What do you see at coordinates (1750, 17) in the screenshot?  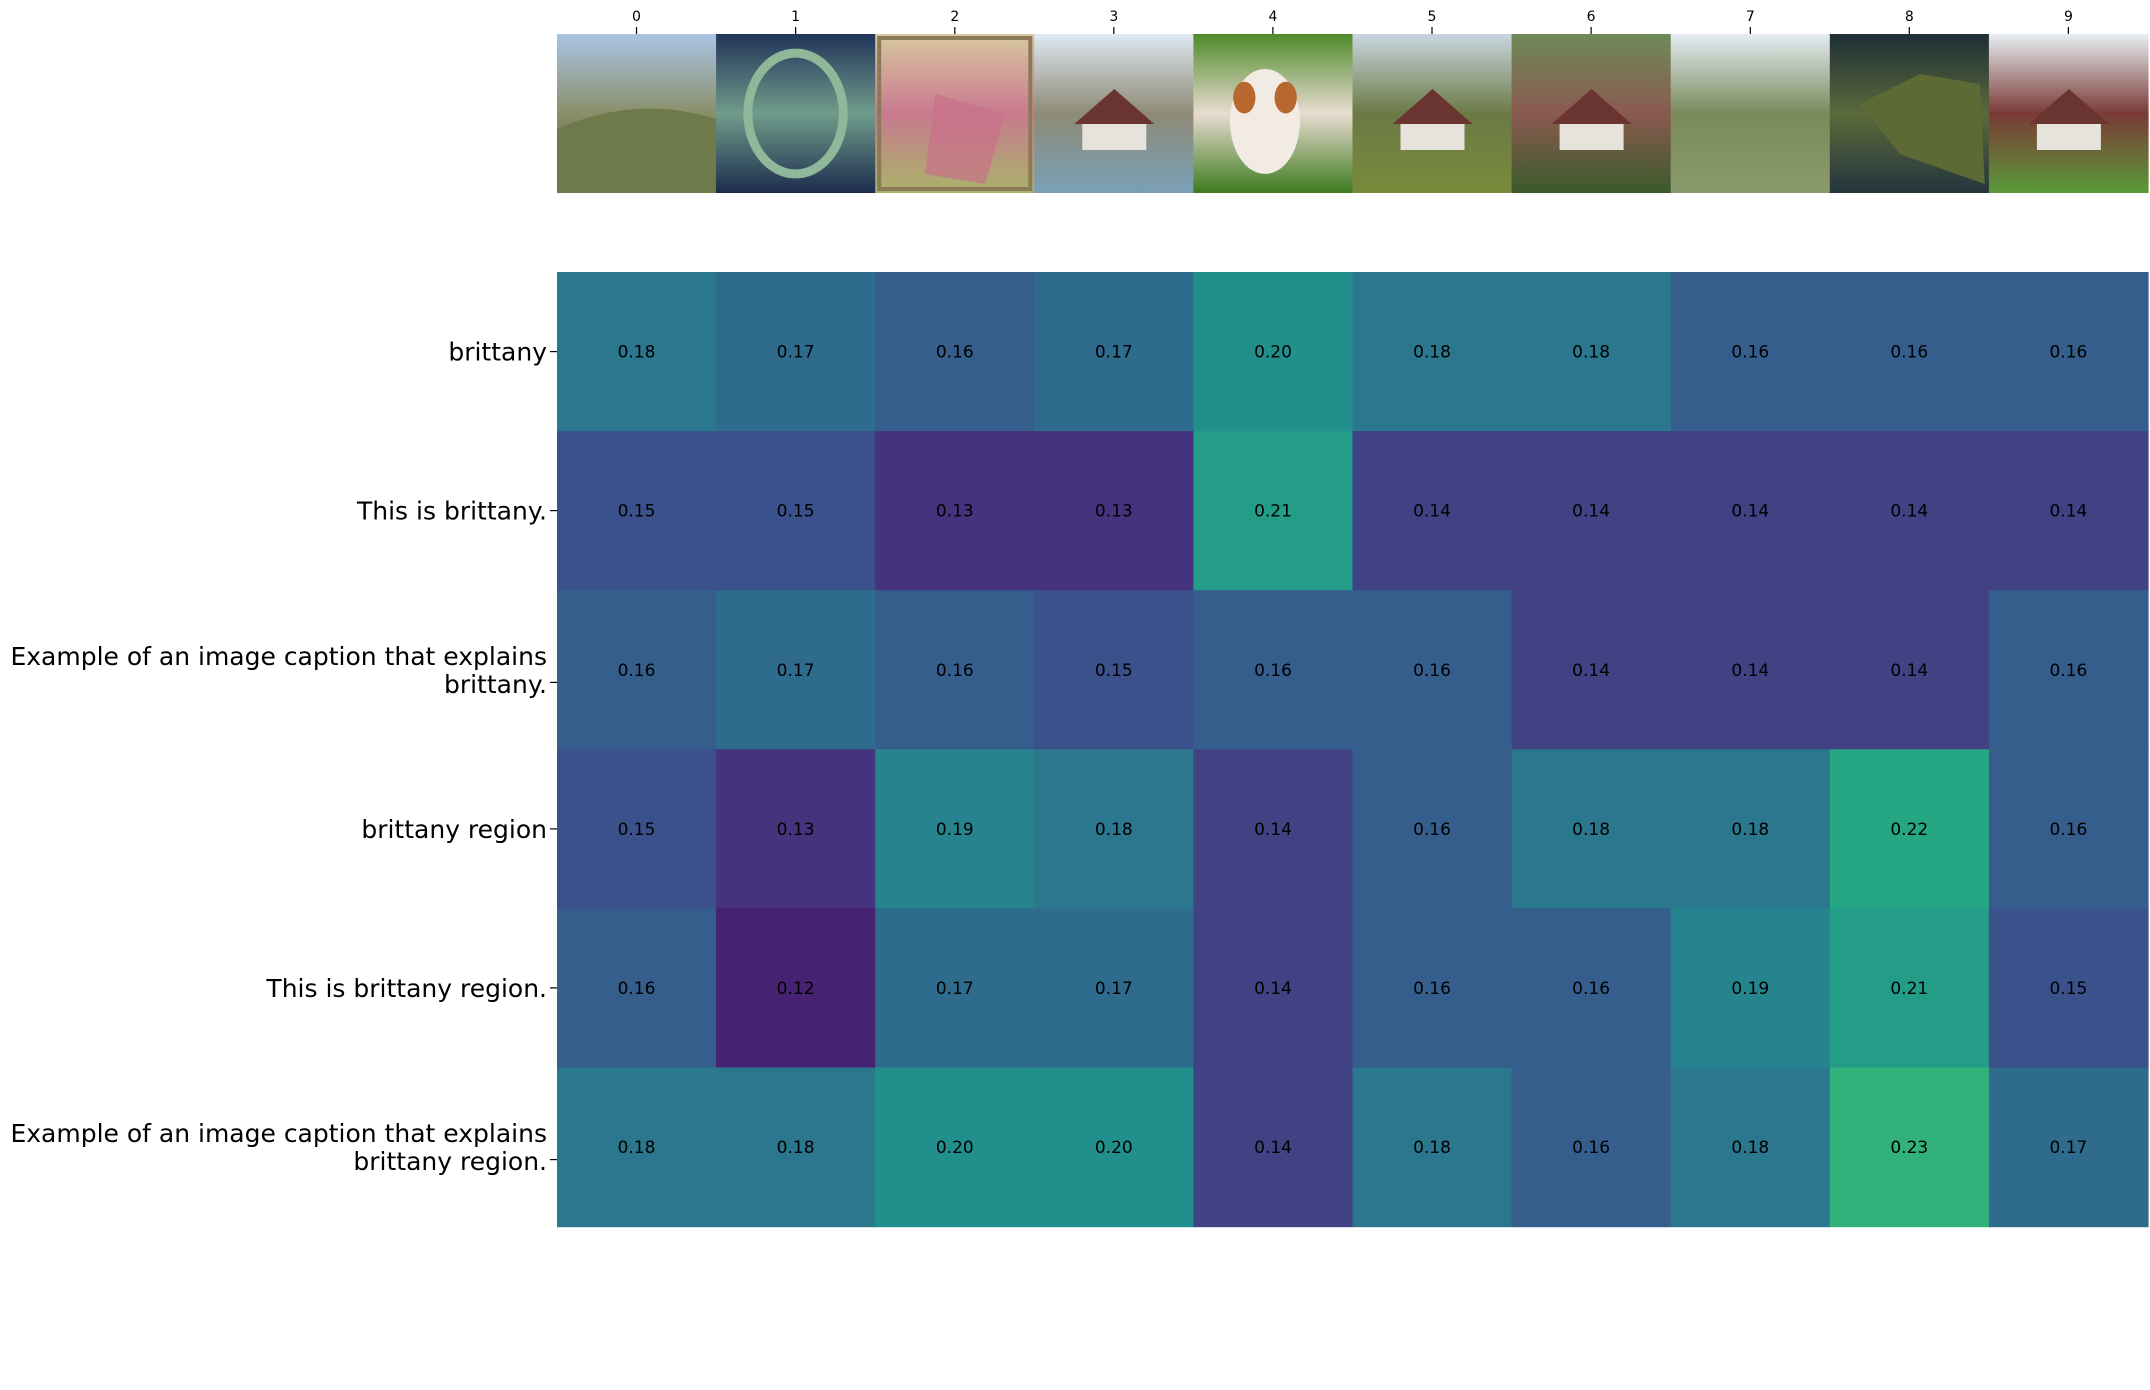 I see `column-tick-label: 7` at bounding box center [1750, 17].